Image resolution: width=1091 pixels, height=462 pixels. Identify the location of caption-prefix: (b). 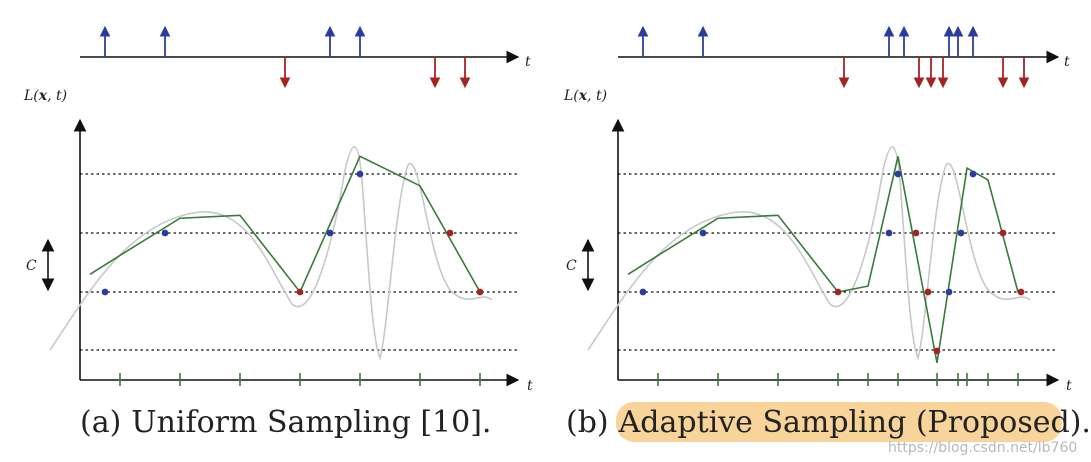
(587, 422).